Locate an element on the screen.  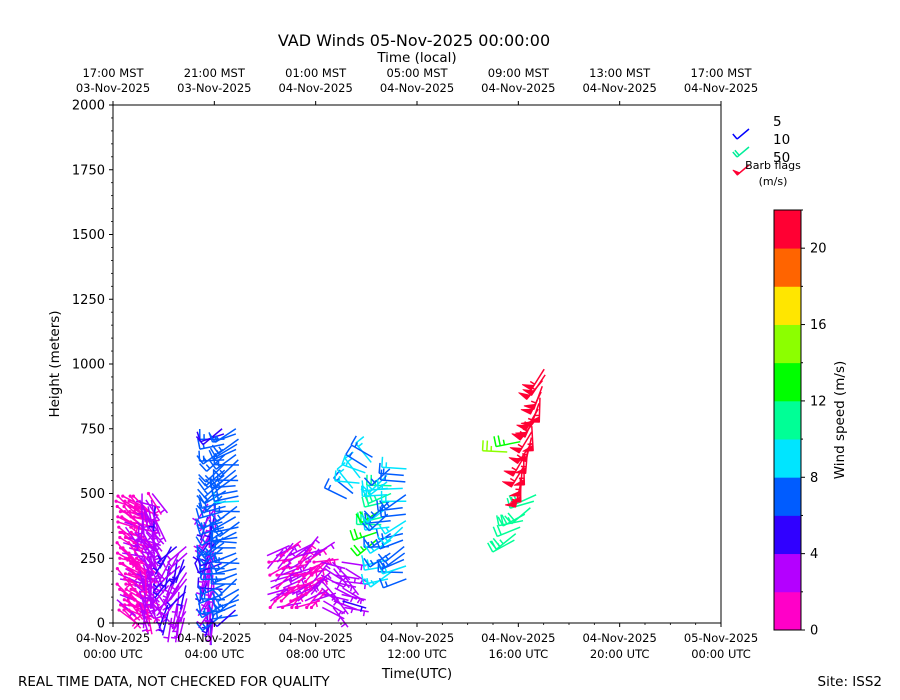
y-tick-label: 500 is located at coordinates (92, 494).